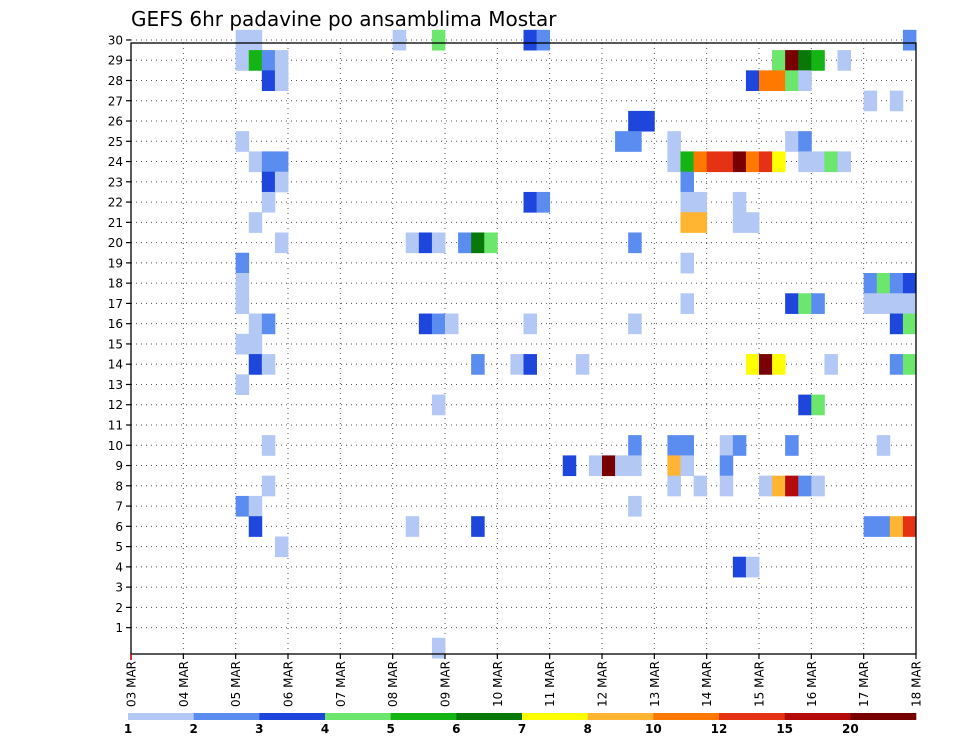 Image resolution: width=960 pixels, height=742 pixels. What do you see at coordinates (446, 684) in the screenshot?
I see `x-tick-label: 09 MAR` at bounding box center [446, 684].